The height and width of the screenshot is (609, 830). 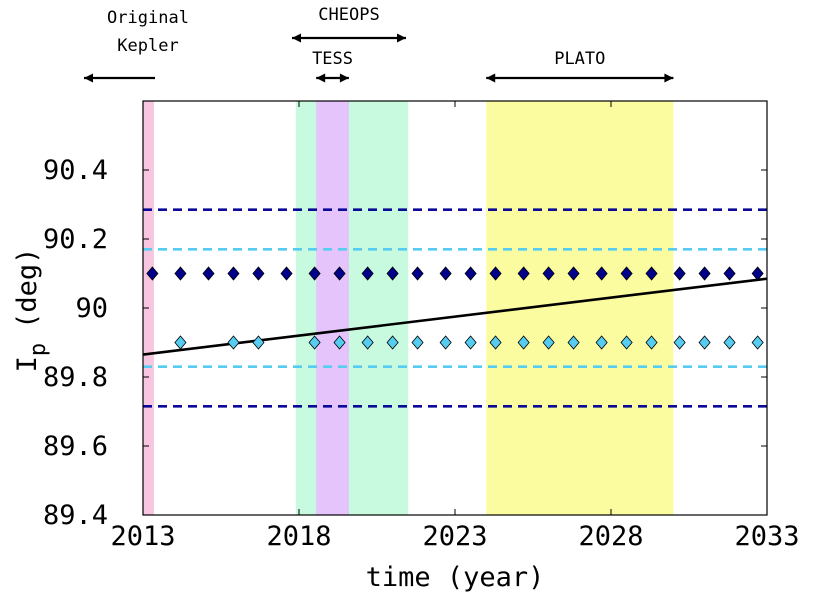 I want to click on y-axis-label: Ip (deg), so click(x=31, y=310).